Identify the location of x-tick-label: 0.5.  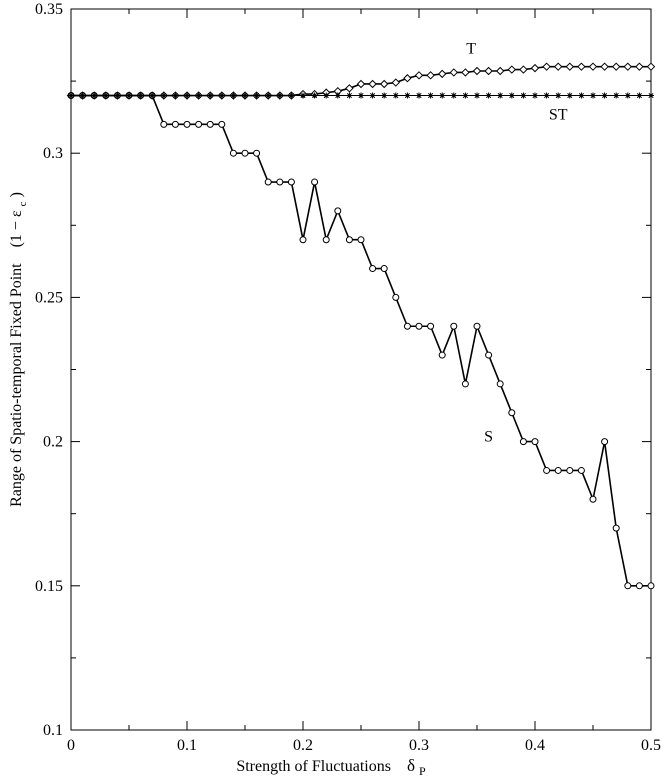
(651, 745).